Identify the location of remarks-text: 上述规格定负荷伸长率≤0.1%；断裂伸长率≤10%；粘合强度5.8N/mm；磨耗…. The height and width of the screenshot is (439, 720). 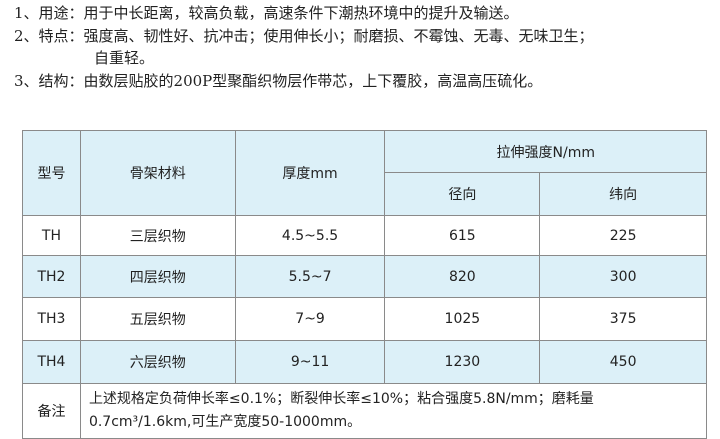
(393, 411).